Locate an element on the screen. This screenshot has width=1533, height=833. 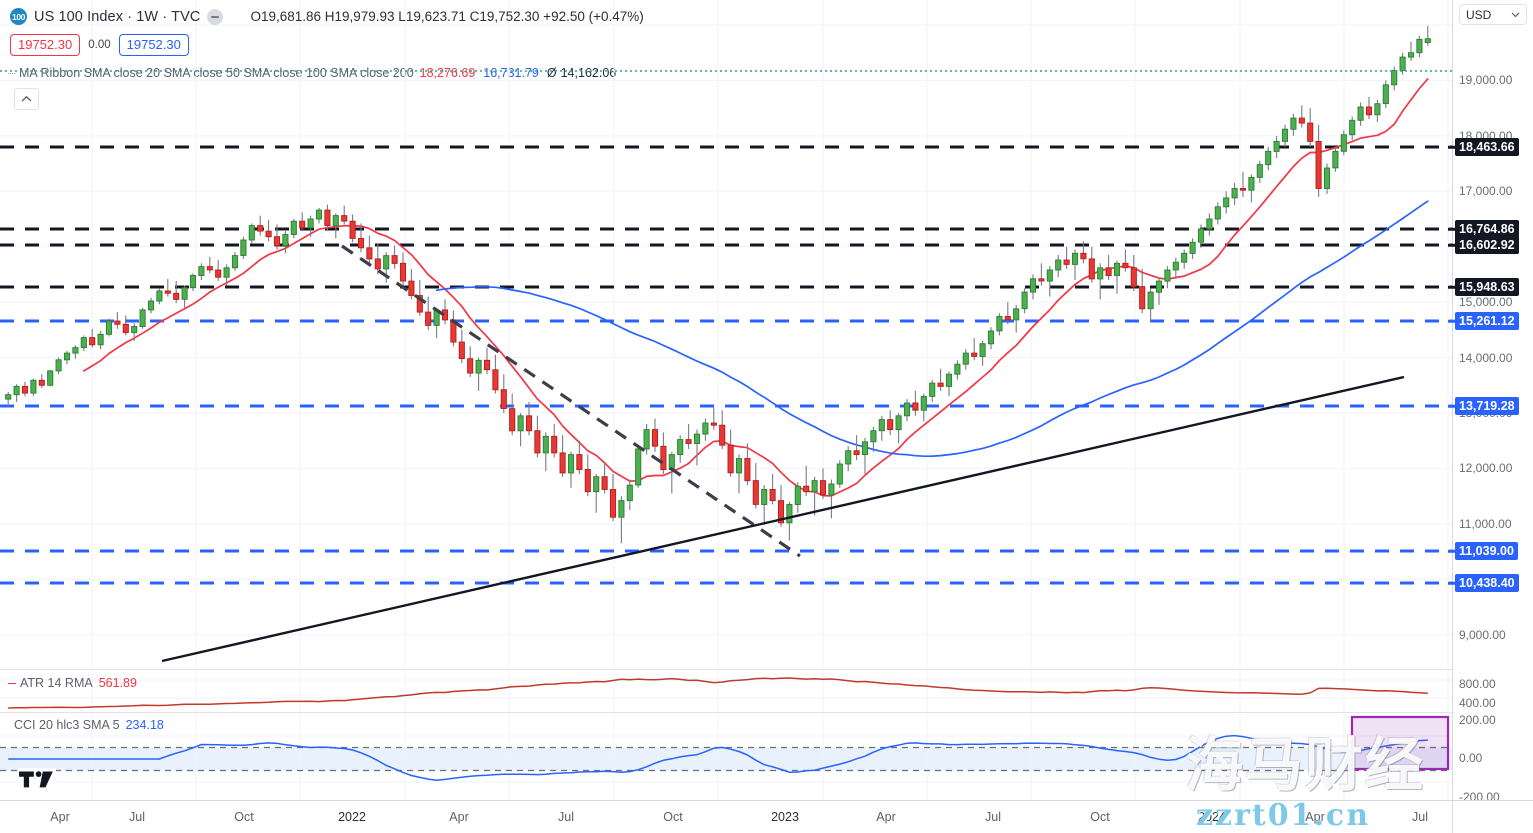
axis-divider is located at coordinates (1452, 817).